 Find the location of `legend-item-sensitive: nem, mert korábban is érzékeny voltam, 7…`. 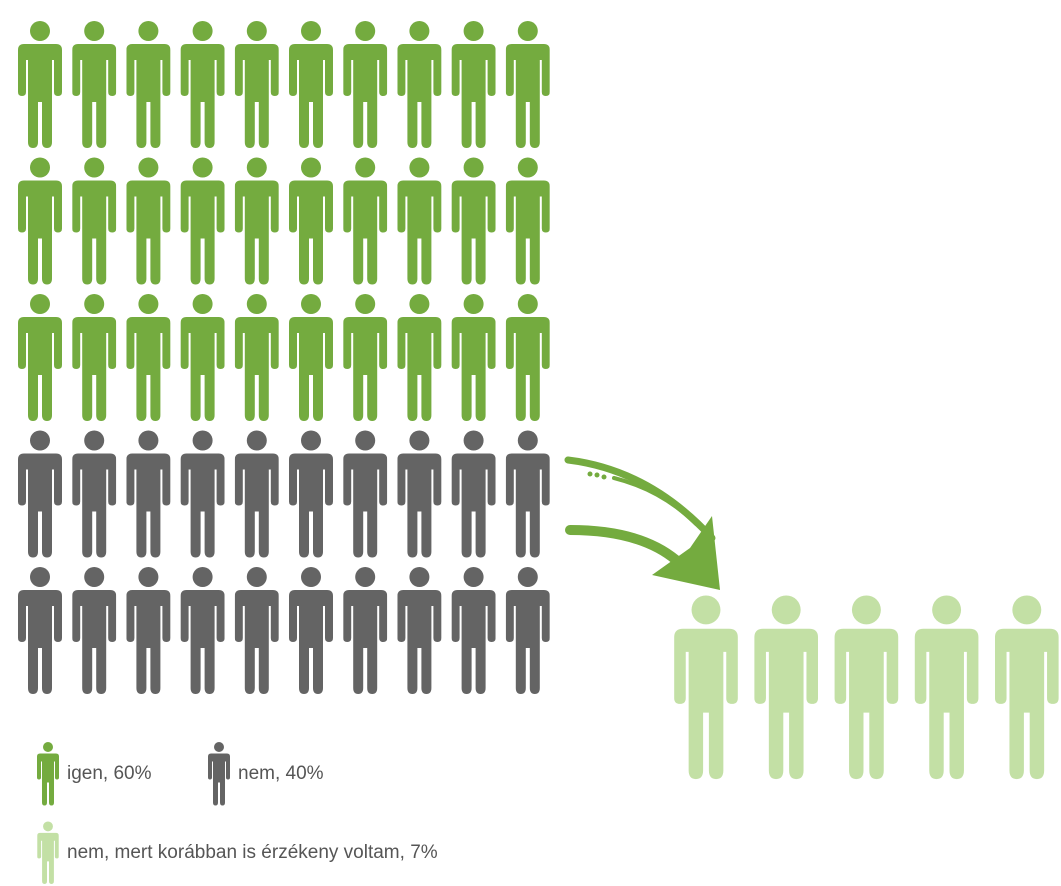

legend-item-sensitive: nem, mert korábban is érzékeny voltam, 7… is located at coordinates (237, 853).